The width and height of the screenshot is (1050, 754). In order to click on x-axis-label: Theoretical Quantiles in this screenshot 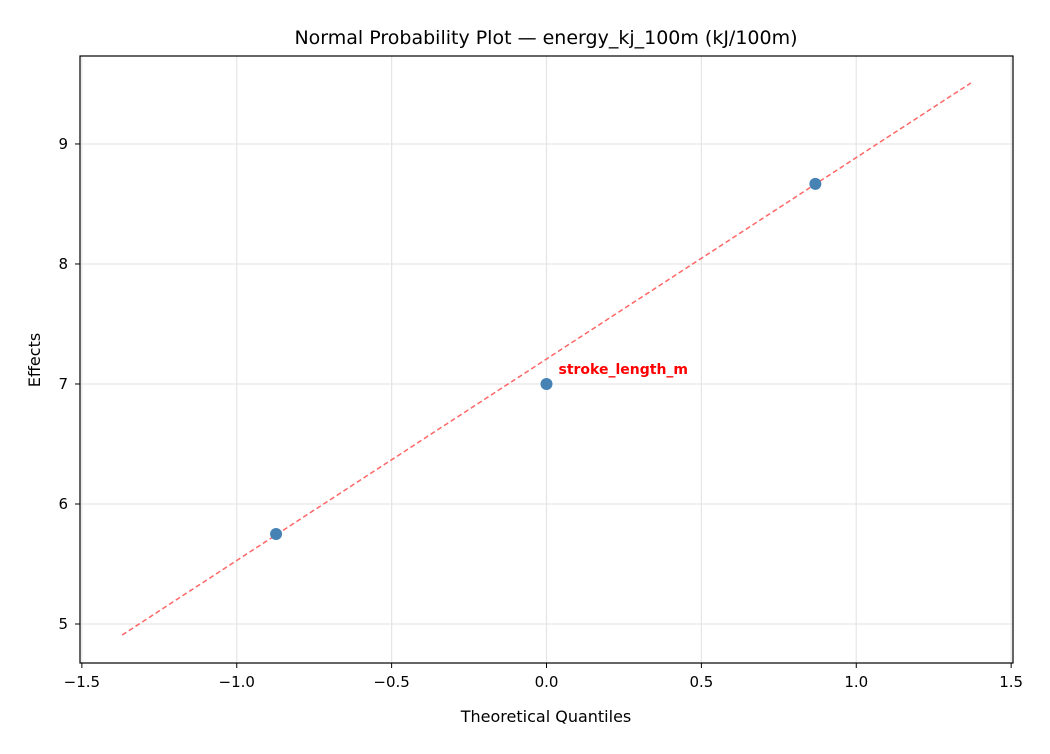, I will do `click(546, 716)`.